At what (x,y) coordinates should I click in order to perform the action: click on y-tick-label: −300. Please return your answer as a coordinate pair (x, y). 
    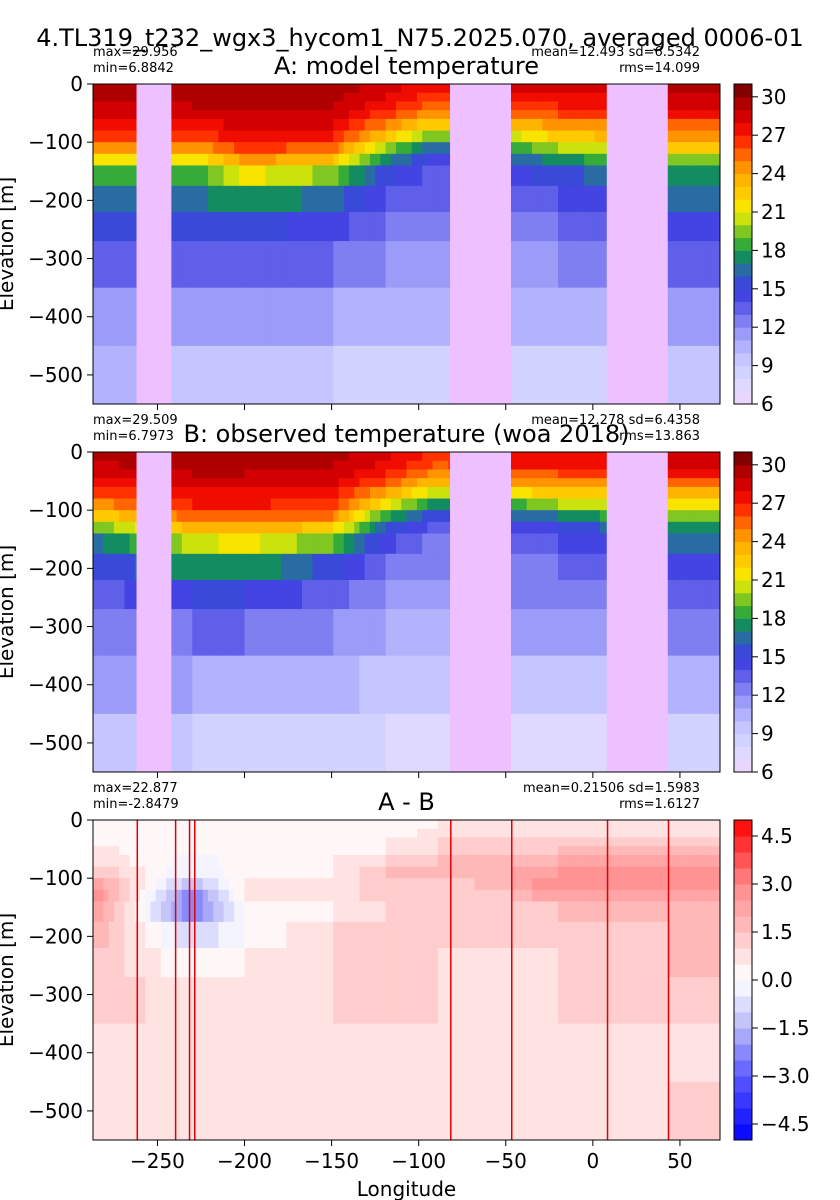
    Looking at the image, I should click on (55, 259).